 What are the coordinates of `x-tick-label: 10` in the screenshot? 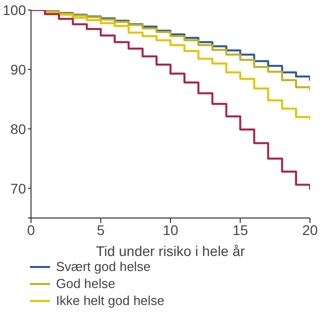 It's located at (170, 230).